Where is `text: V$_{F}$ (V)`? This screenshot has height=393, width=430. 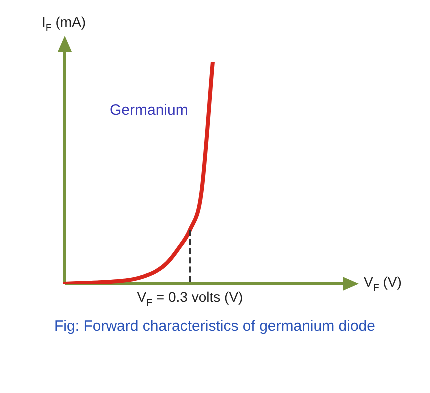
text: V$_{F}$ (V) is located at coordinates (383, 284).